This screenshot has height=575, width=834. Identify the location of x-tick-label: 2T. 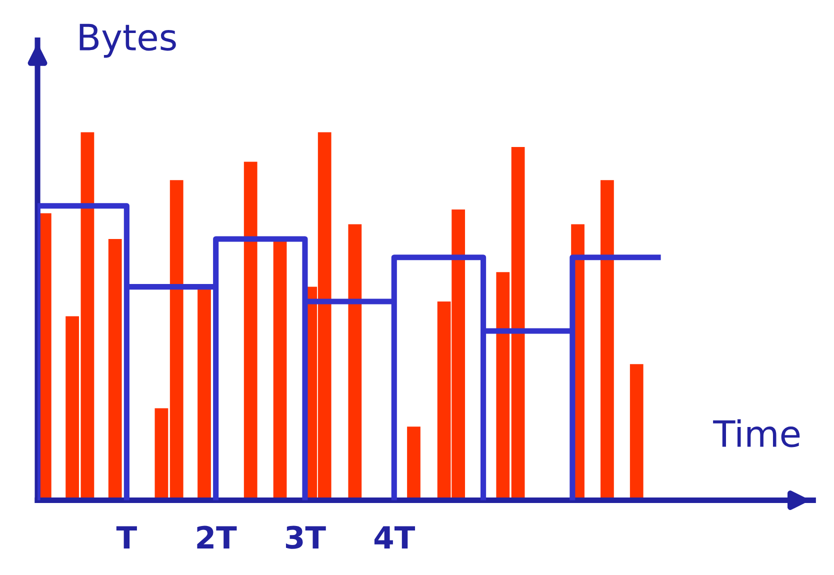
(217, 537).